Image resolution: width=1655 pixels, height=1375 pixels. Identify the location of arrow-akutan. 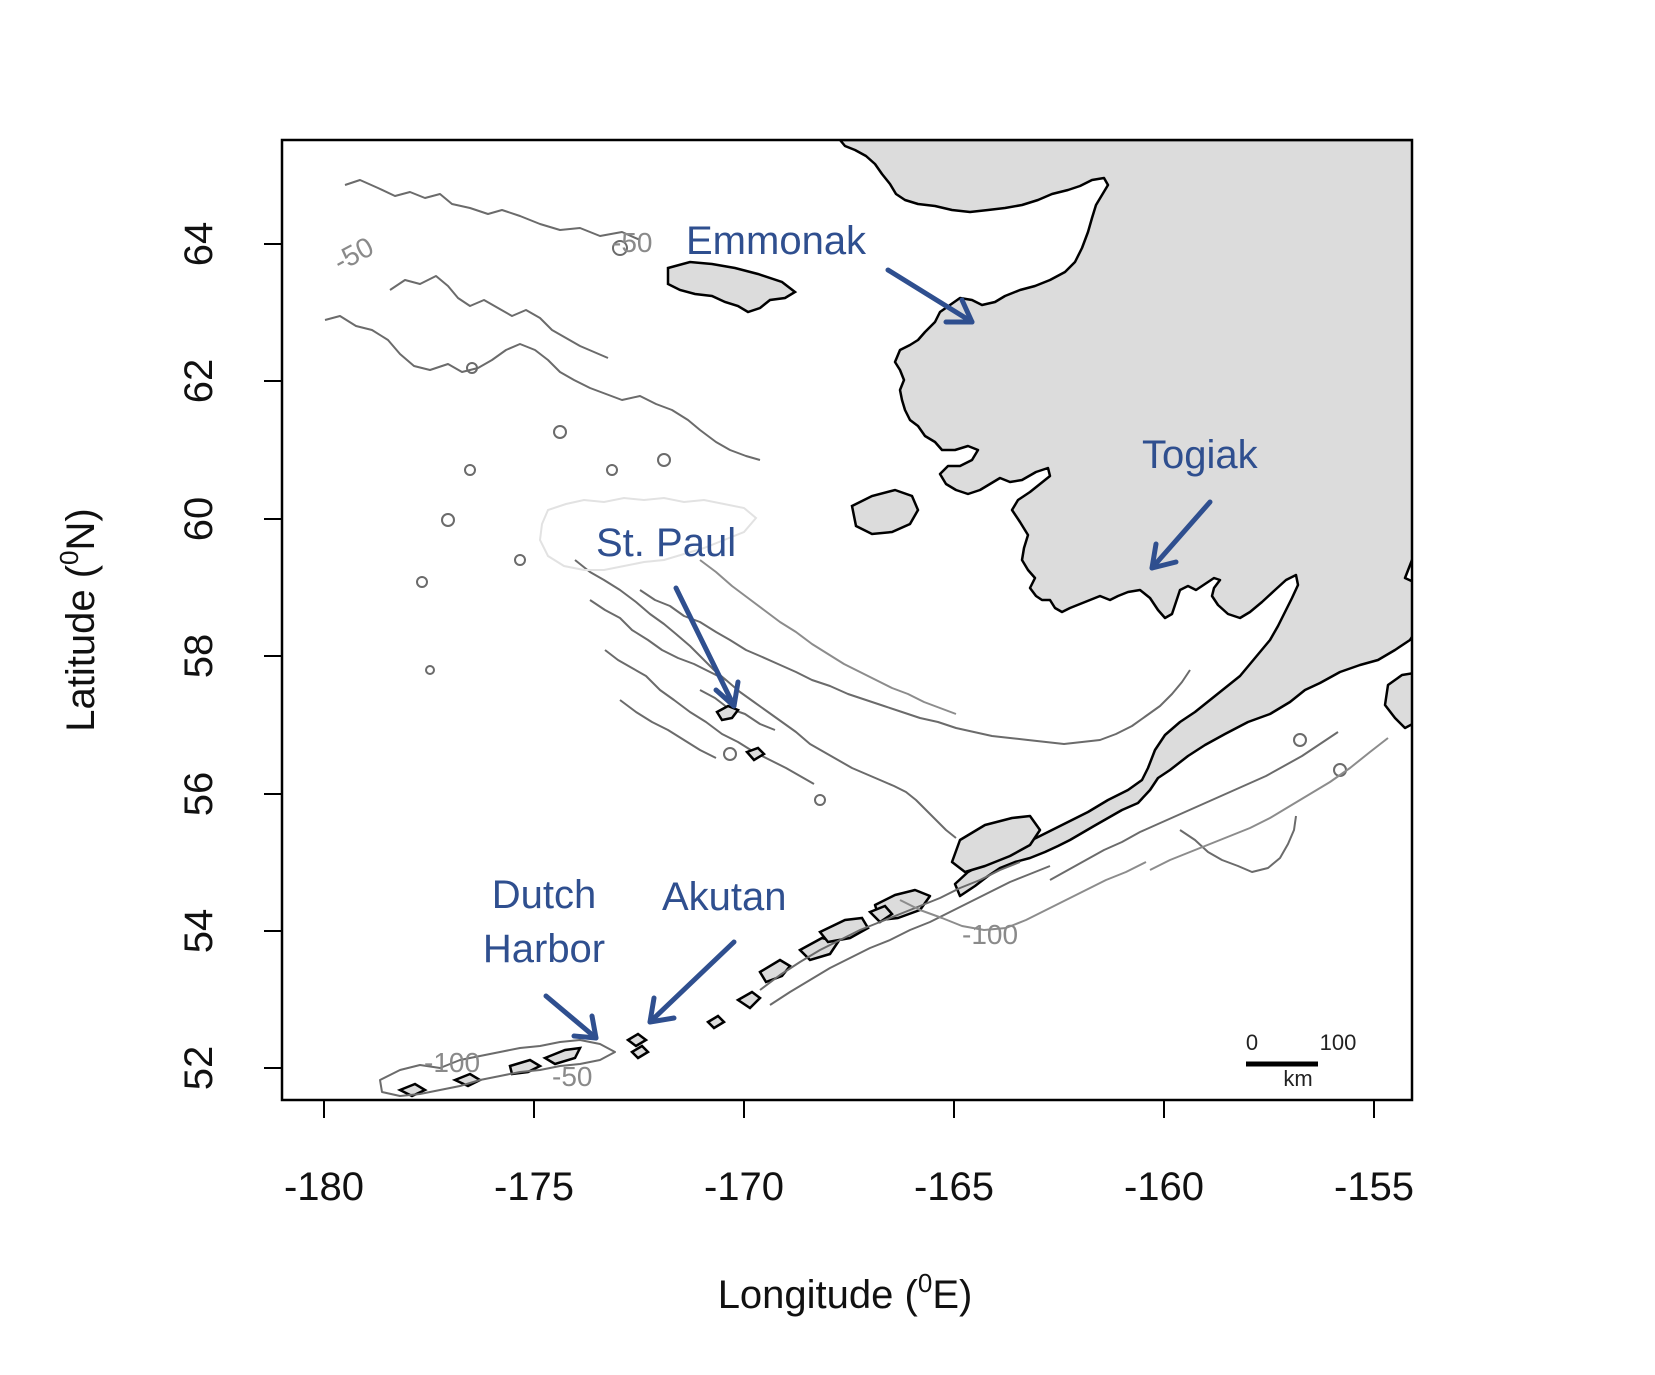
(692, 982).